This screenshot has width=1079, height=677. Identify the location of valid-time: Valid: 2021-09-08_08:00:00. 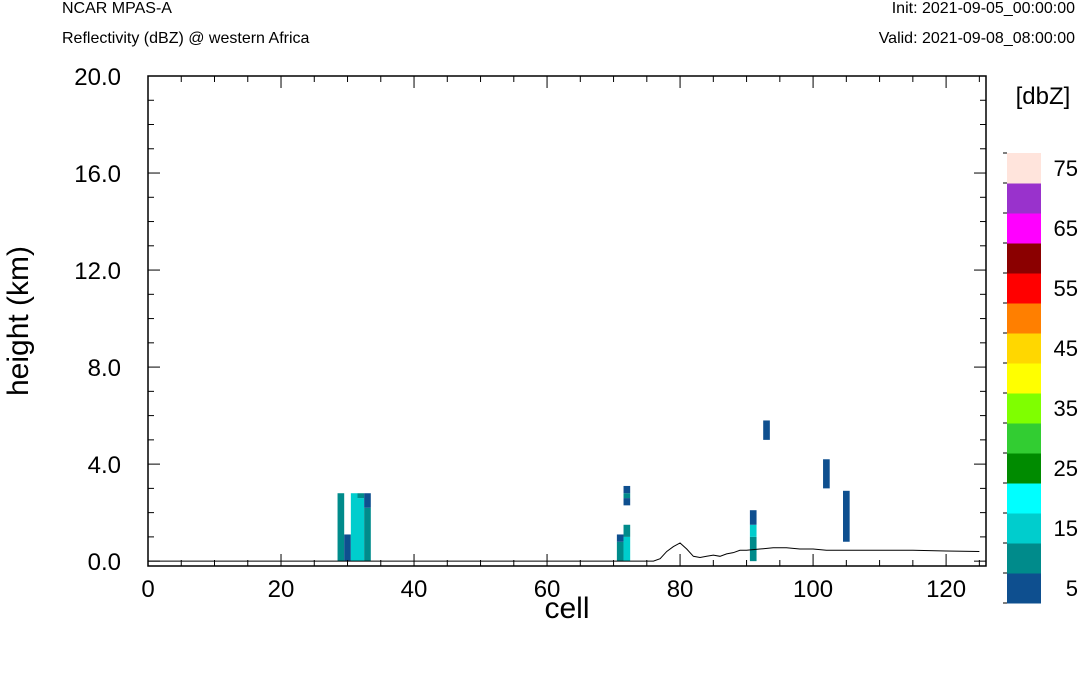
(976, 38).